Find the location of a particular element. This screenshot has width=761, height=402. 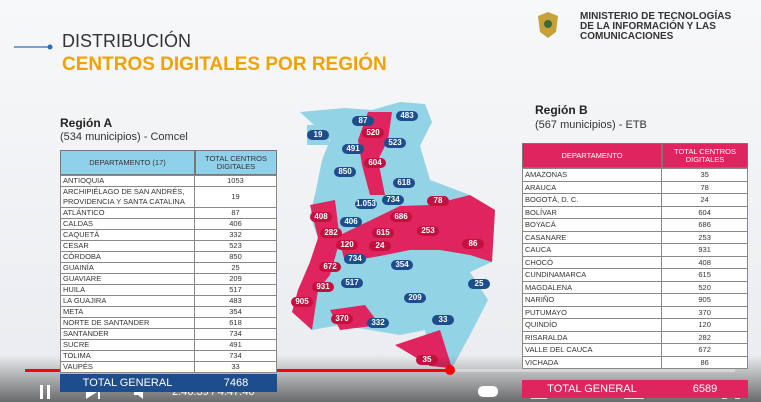

table-row: CALDAS 406 is located at coordinates (169, 224).